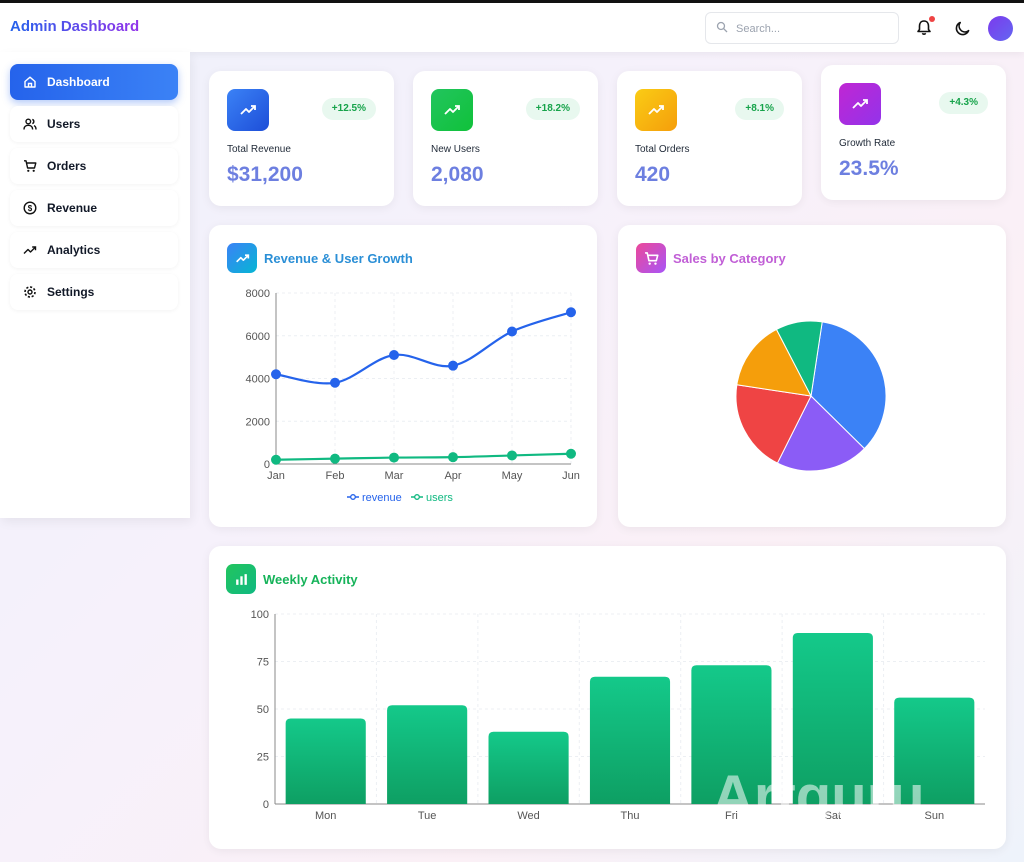  Describe the element at coordinates (263, 758) in the screenshot. I see `y-tick-label: 25` at that location.